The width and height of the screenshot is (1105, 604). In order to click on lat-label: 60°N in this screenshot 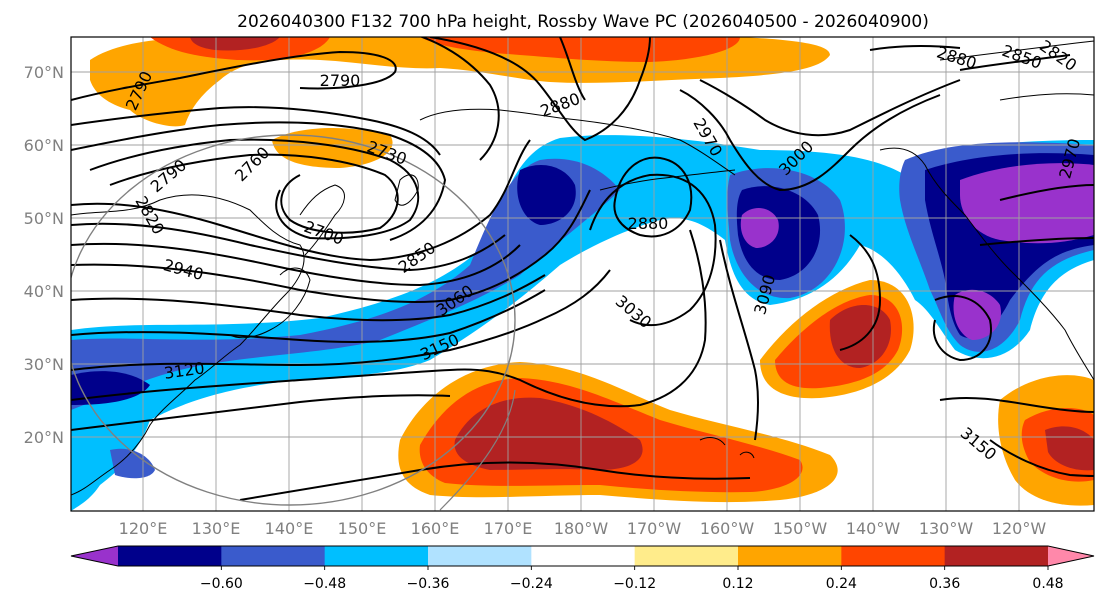, I will do `click(44, 145)`.